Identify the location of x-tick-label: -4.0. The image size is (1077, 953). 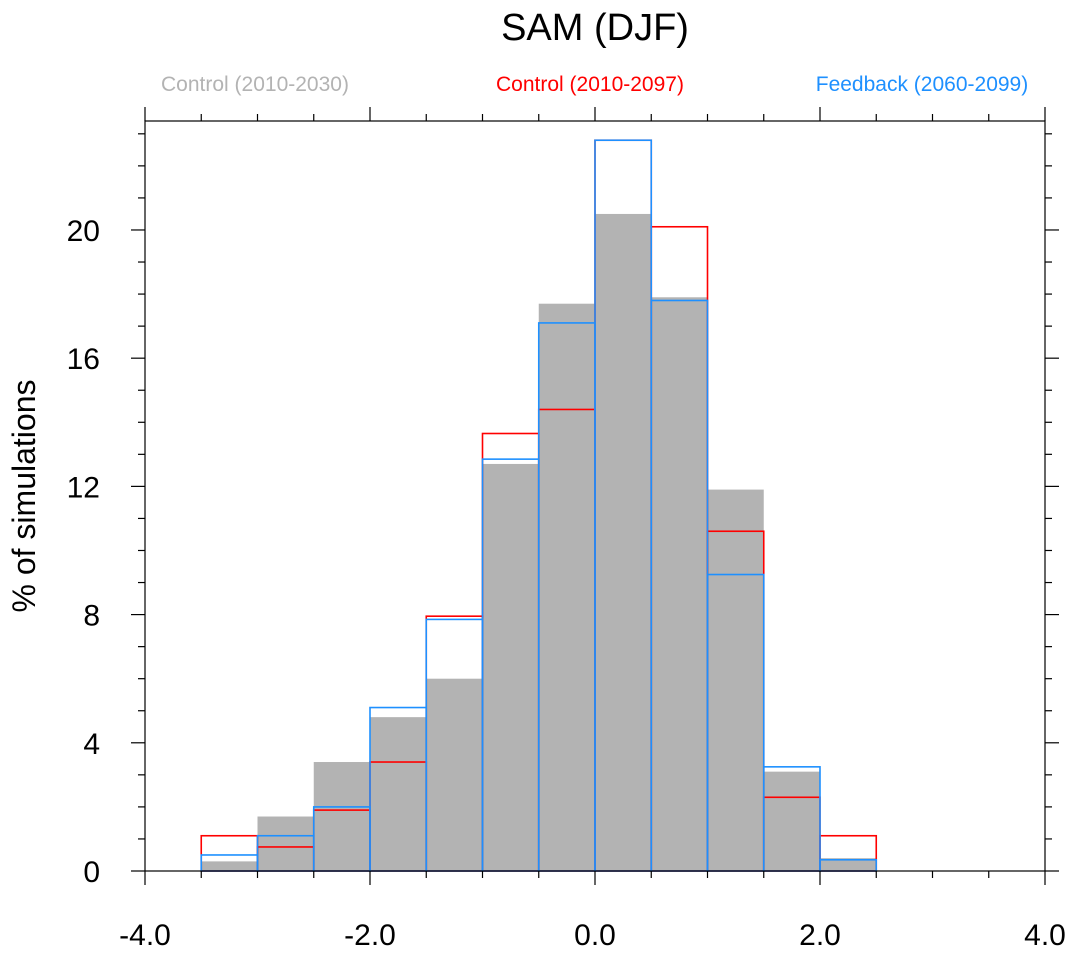
(145, 935).